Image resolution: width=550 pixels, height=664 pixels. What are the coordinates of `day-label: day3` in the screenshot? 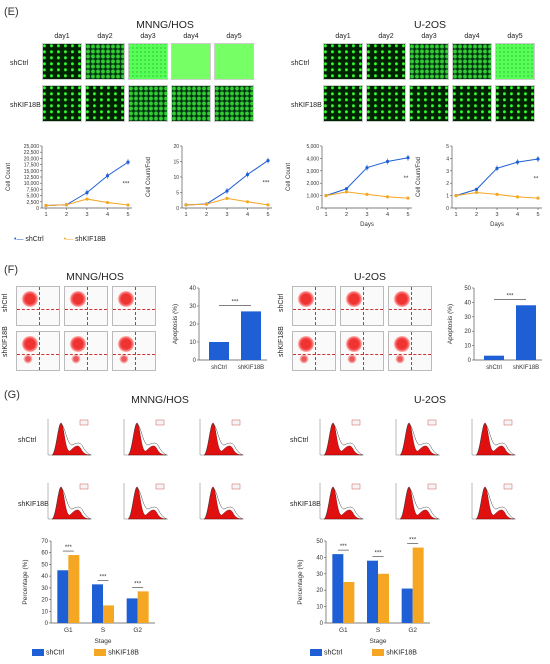 It's located at (148, 36).